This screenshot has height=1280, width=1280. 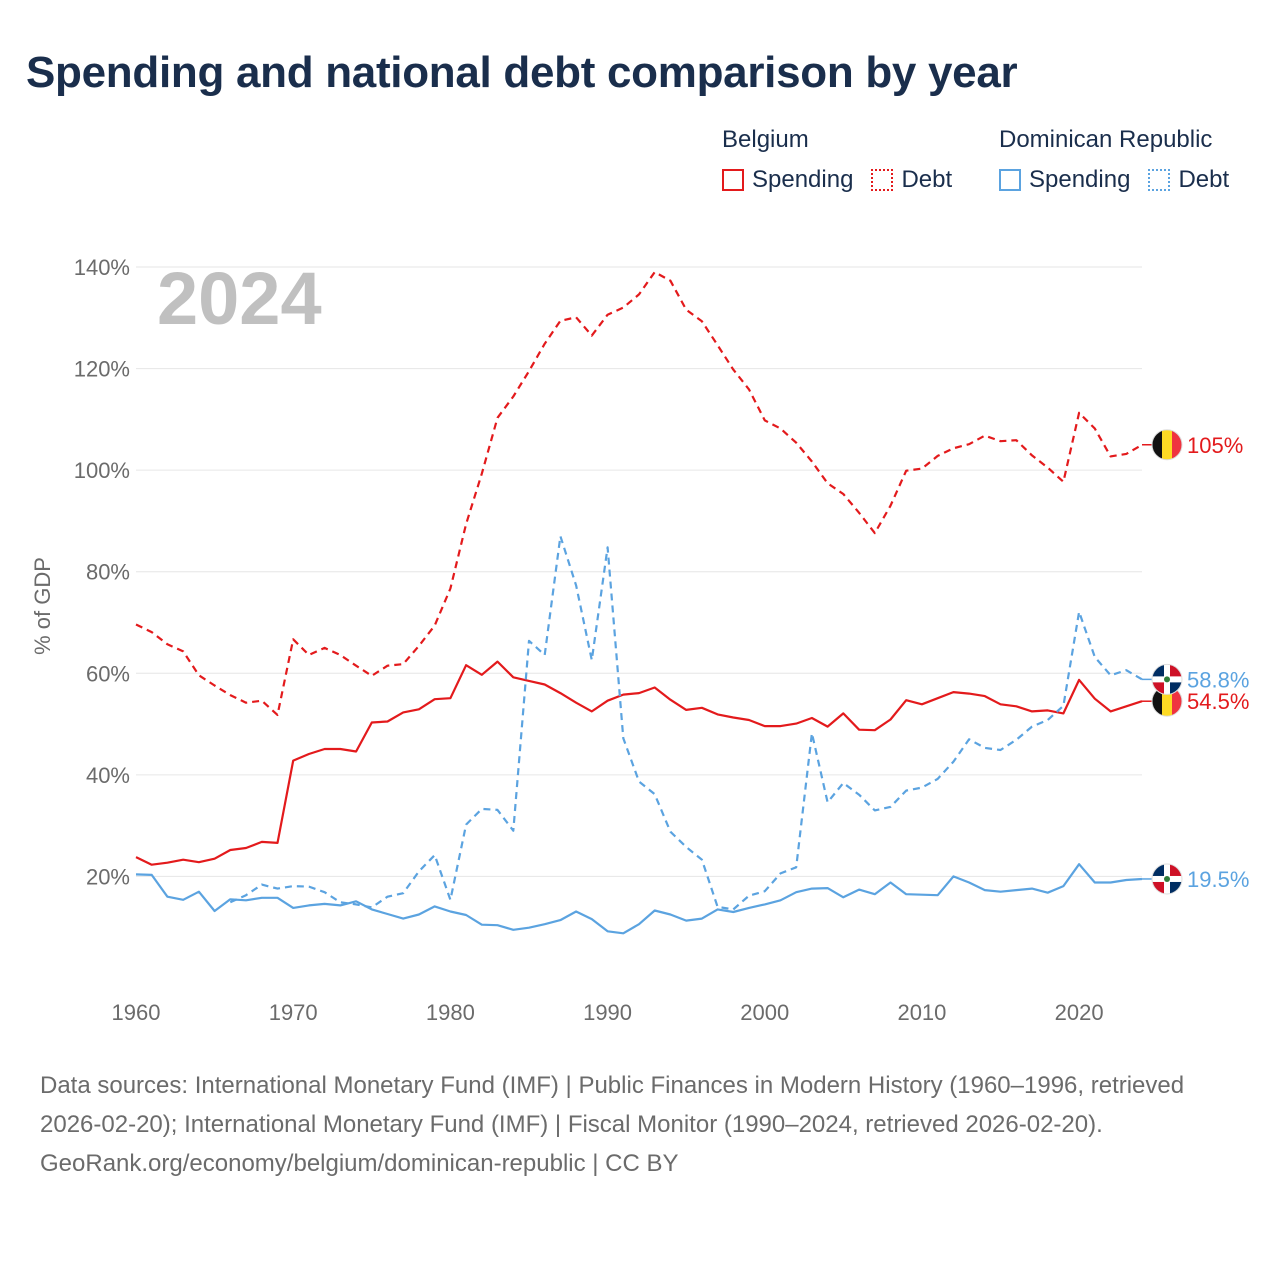 I want to click on legend-dominican-spending-label: Spending, so click(x=1080, y=179).